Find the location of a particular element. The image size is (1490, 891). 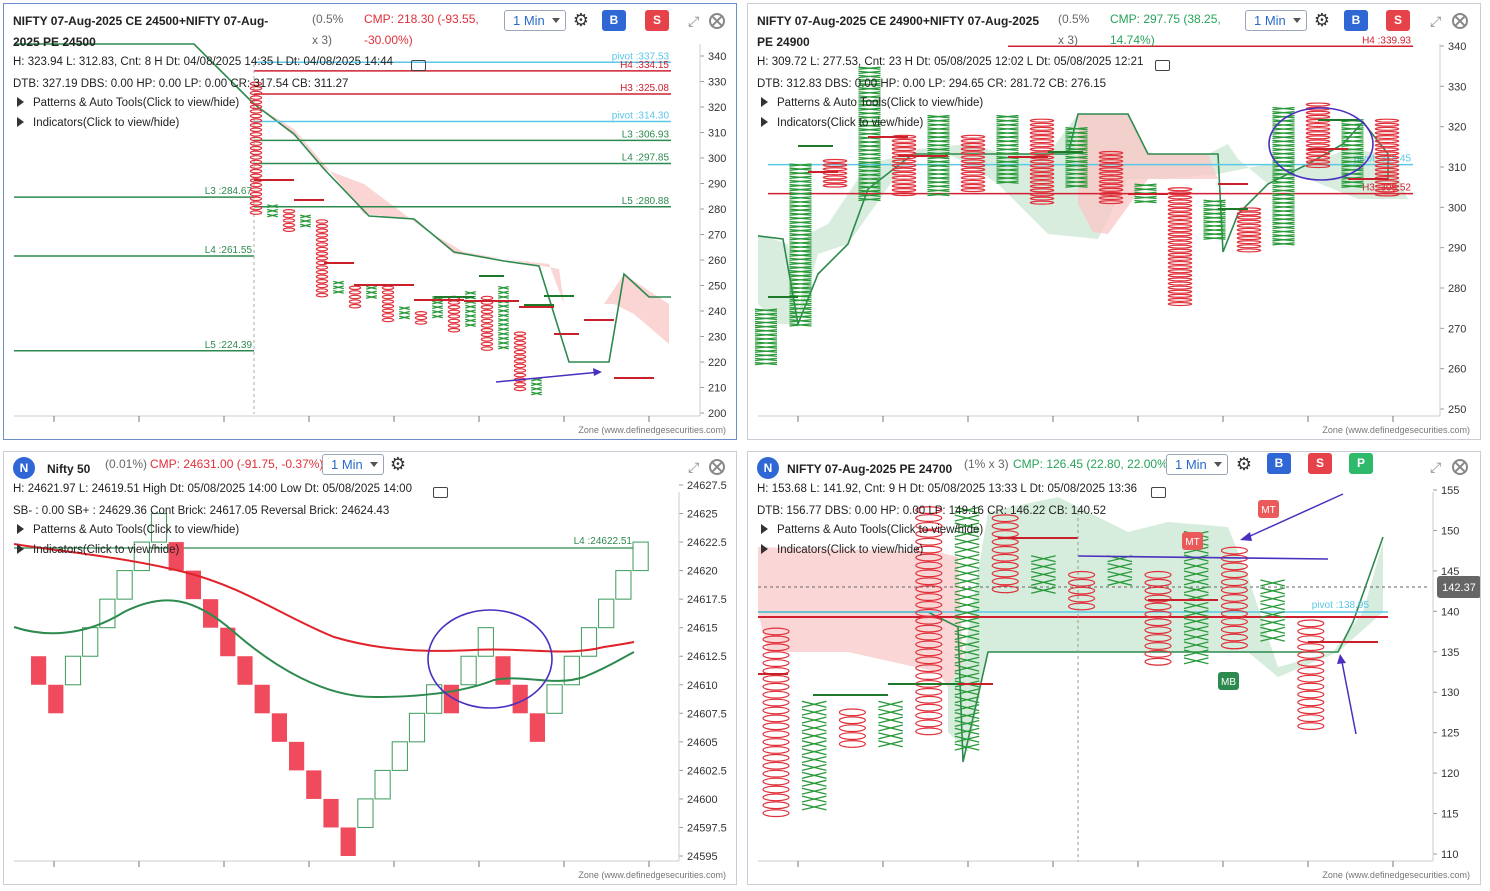

cmp-value: CMP: 218.30 (-93.55, -30.00%) is located at coordinates (421, 29).